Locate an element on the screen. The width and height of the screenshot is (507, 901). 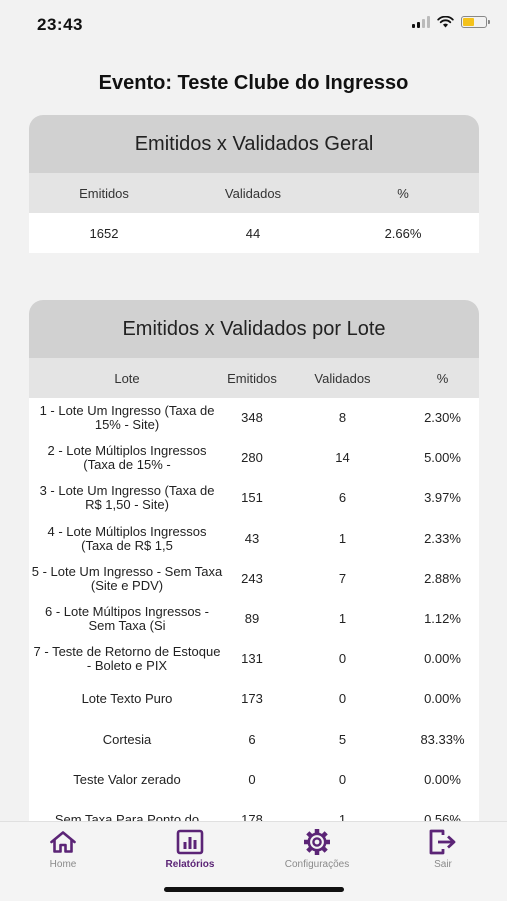
table-row: Teste Valor zerado 0 0 0.00% is located at coordinates (254, 779).